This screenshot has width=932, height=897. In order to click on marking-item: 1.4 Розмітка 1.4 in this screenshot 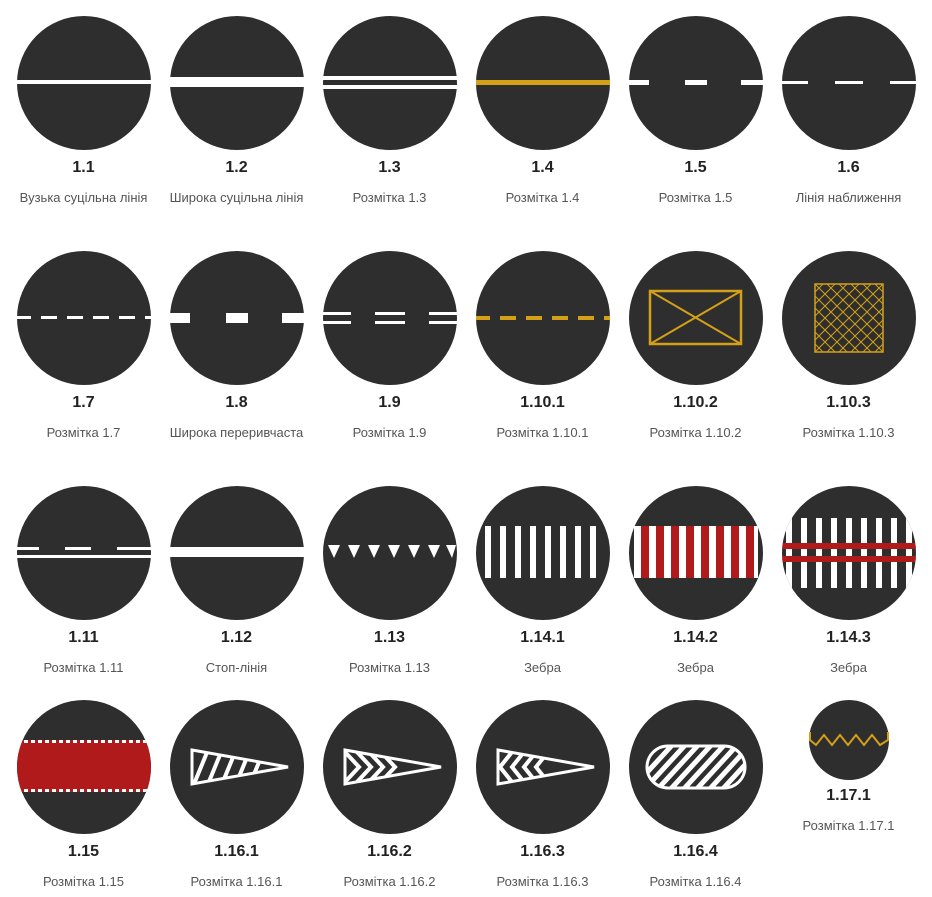, I will do `click(542, 112)`.